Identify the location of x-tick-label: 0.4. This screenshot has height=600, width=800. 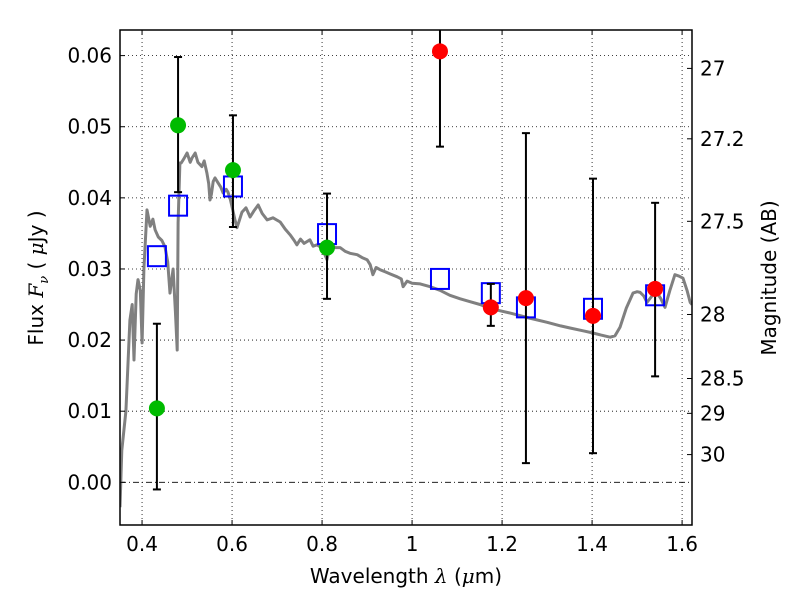
(142, 544).